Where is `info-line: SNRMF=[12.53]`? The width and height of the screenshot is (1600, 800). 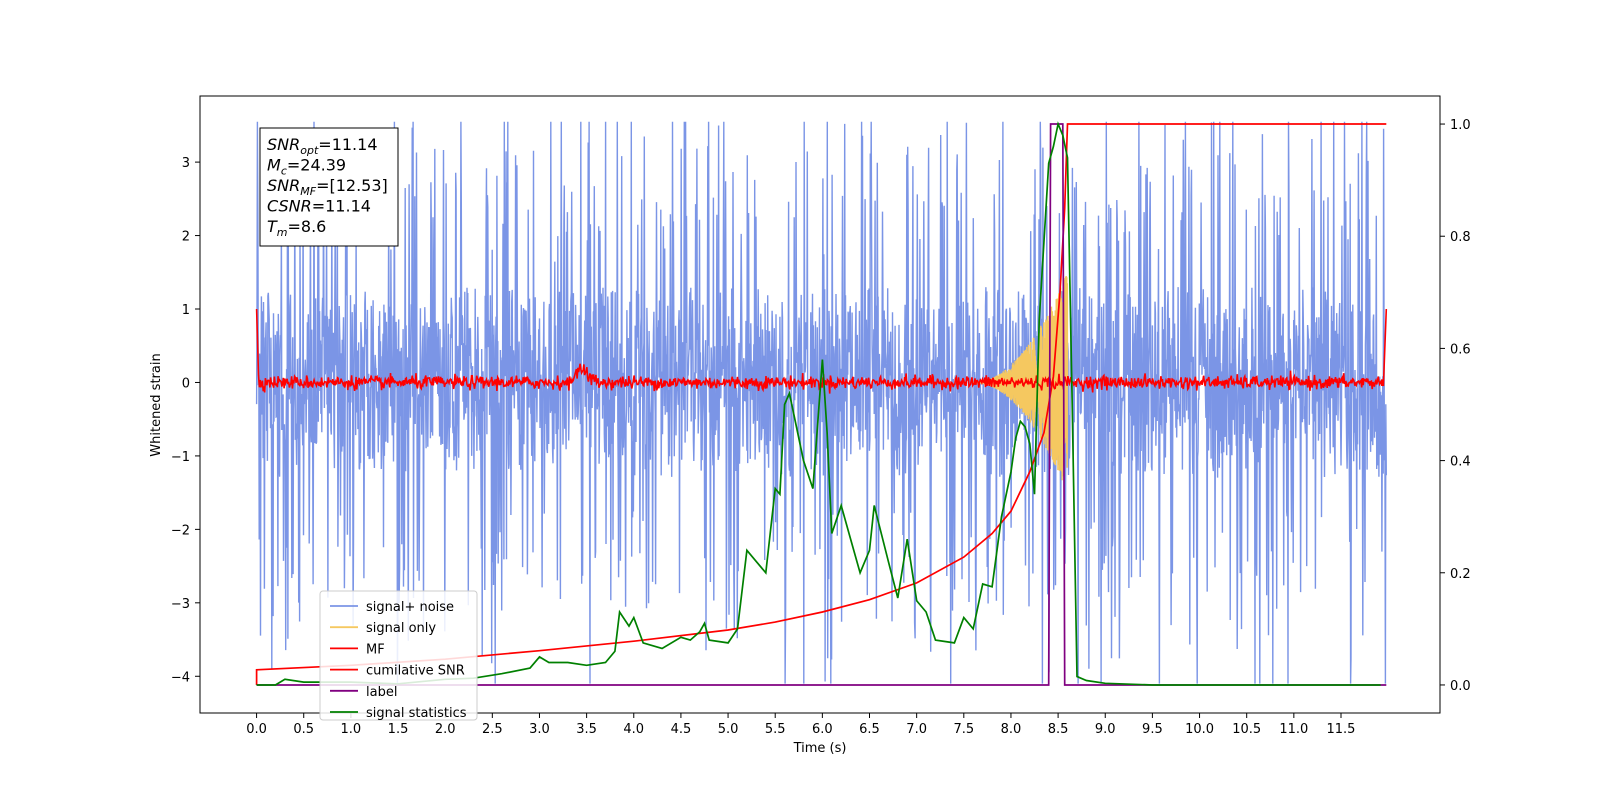 info-line: SNRMF=[12.53] is located at coordinates (327, 187).